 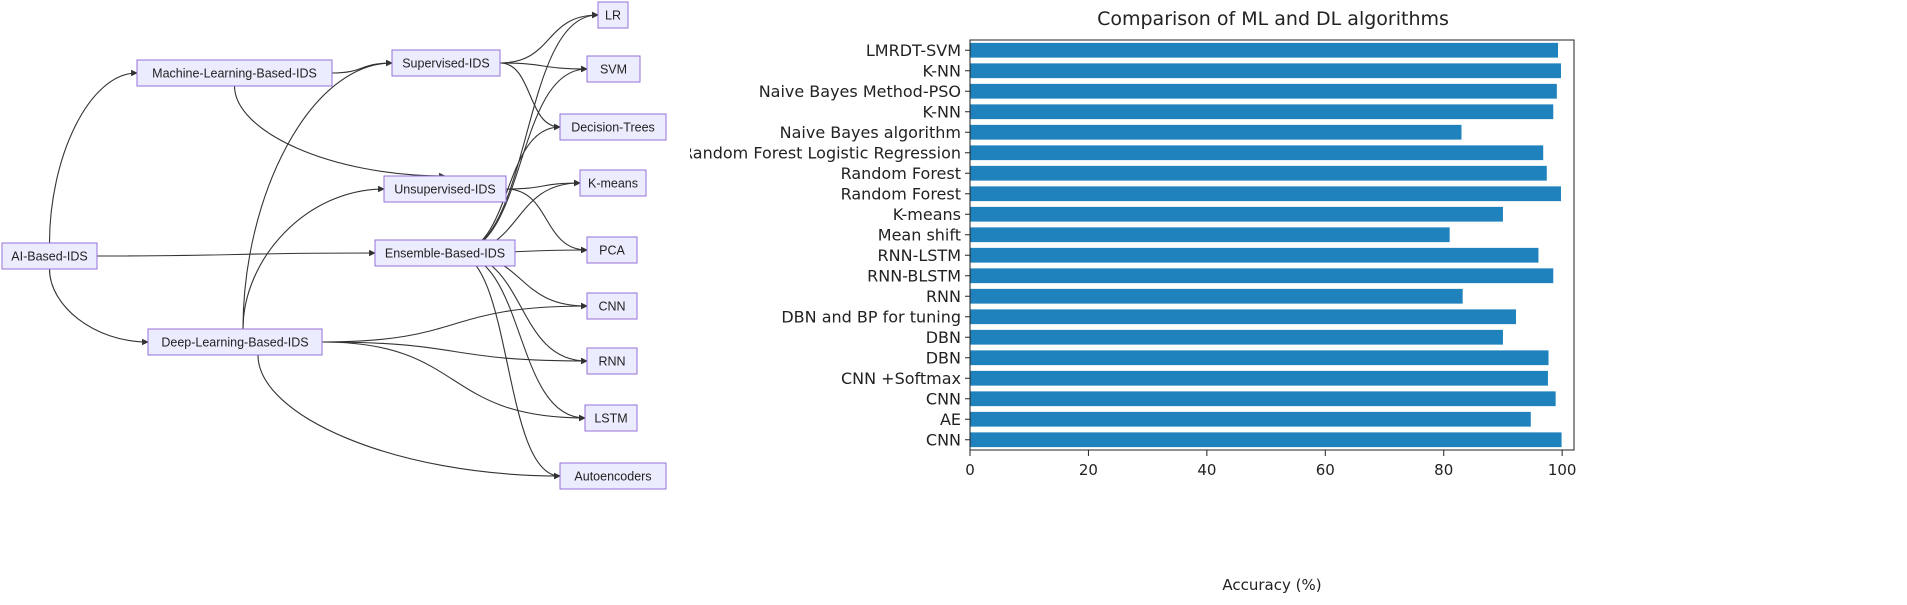 I want to click on category-label-12: RNN, so click(x=943, y=296).